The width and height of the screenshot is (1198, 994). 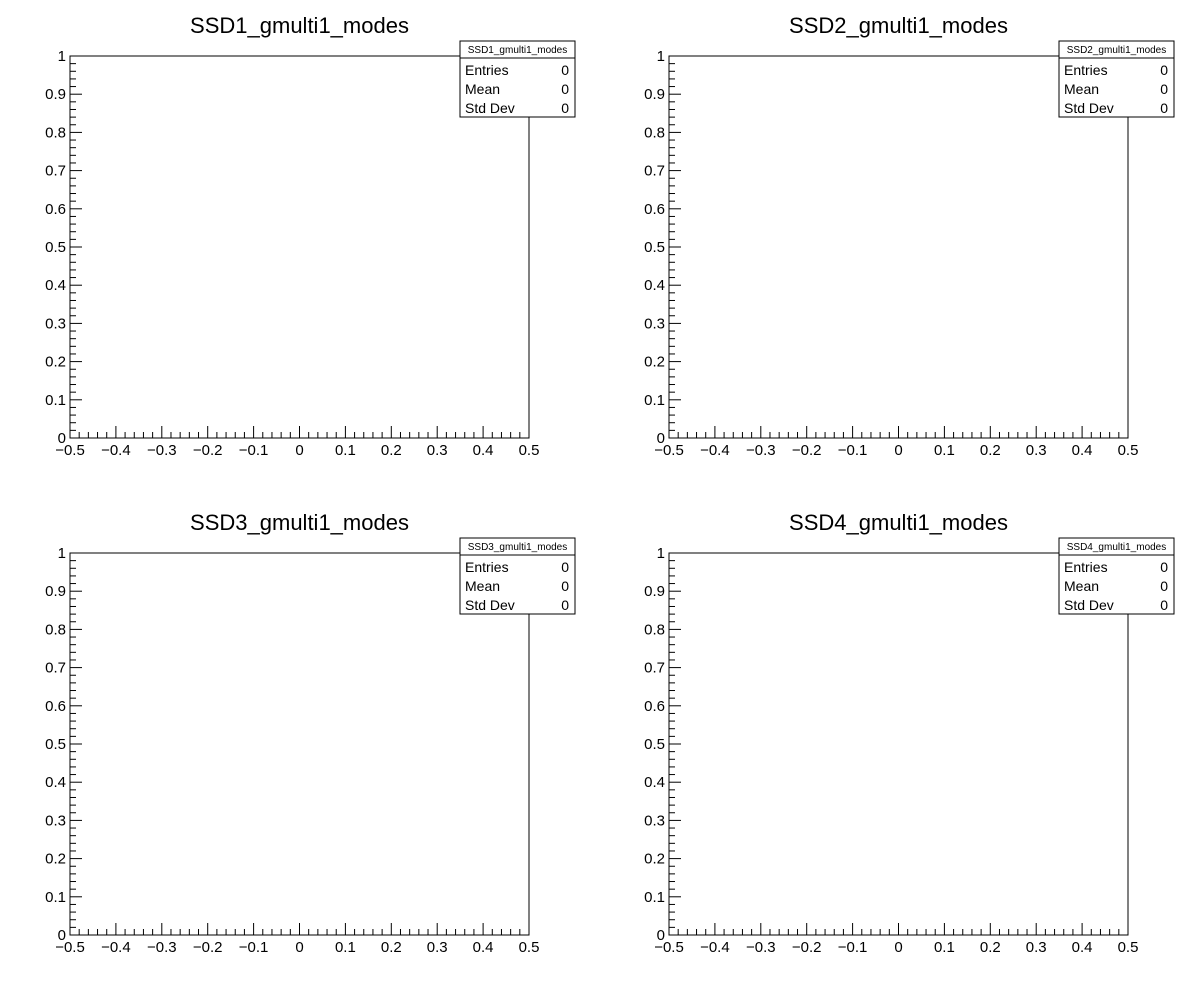 I want to click on stats-box: SSD2_gmulti1_modes Entries 0 Mean 0 Std Dev 0, so click(x=1116, y=79).